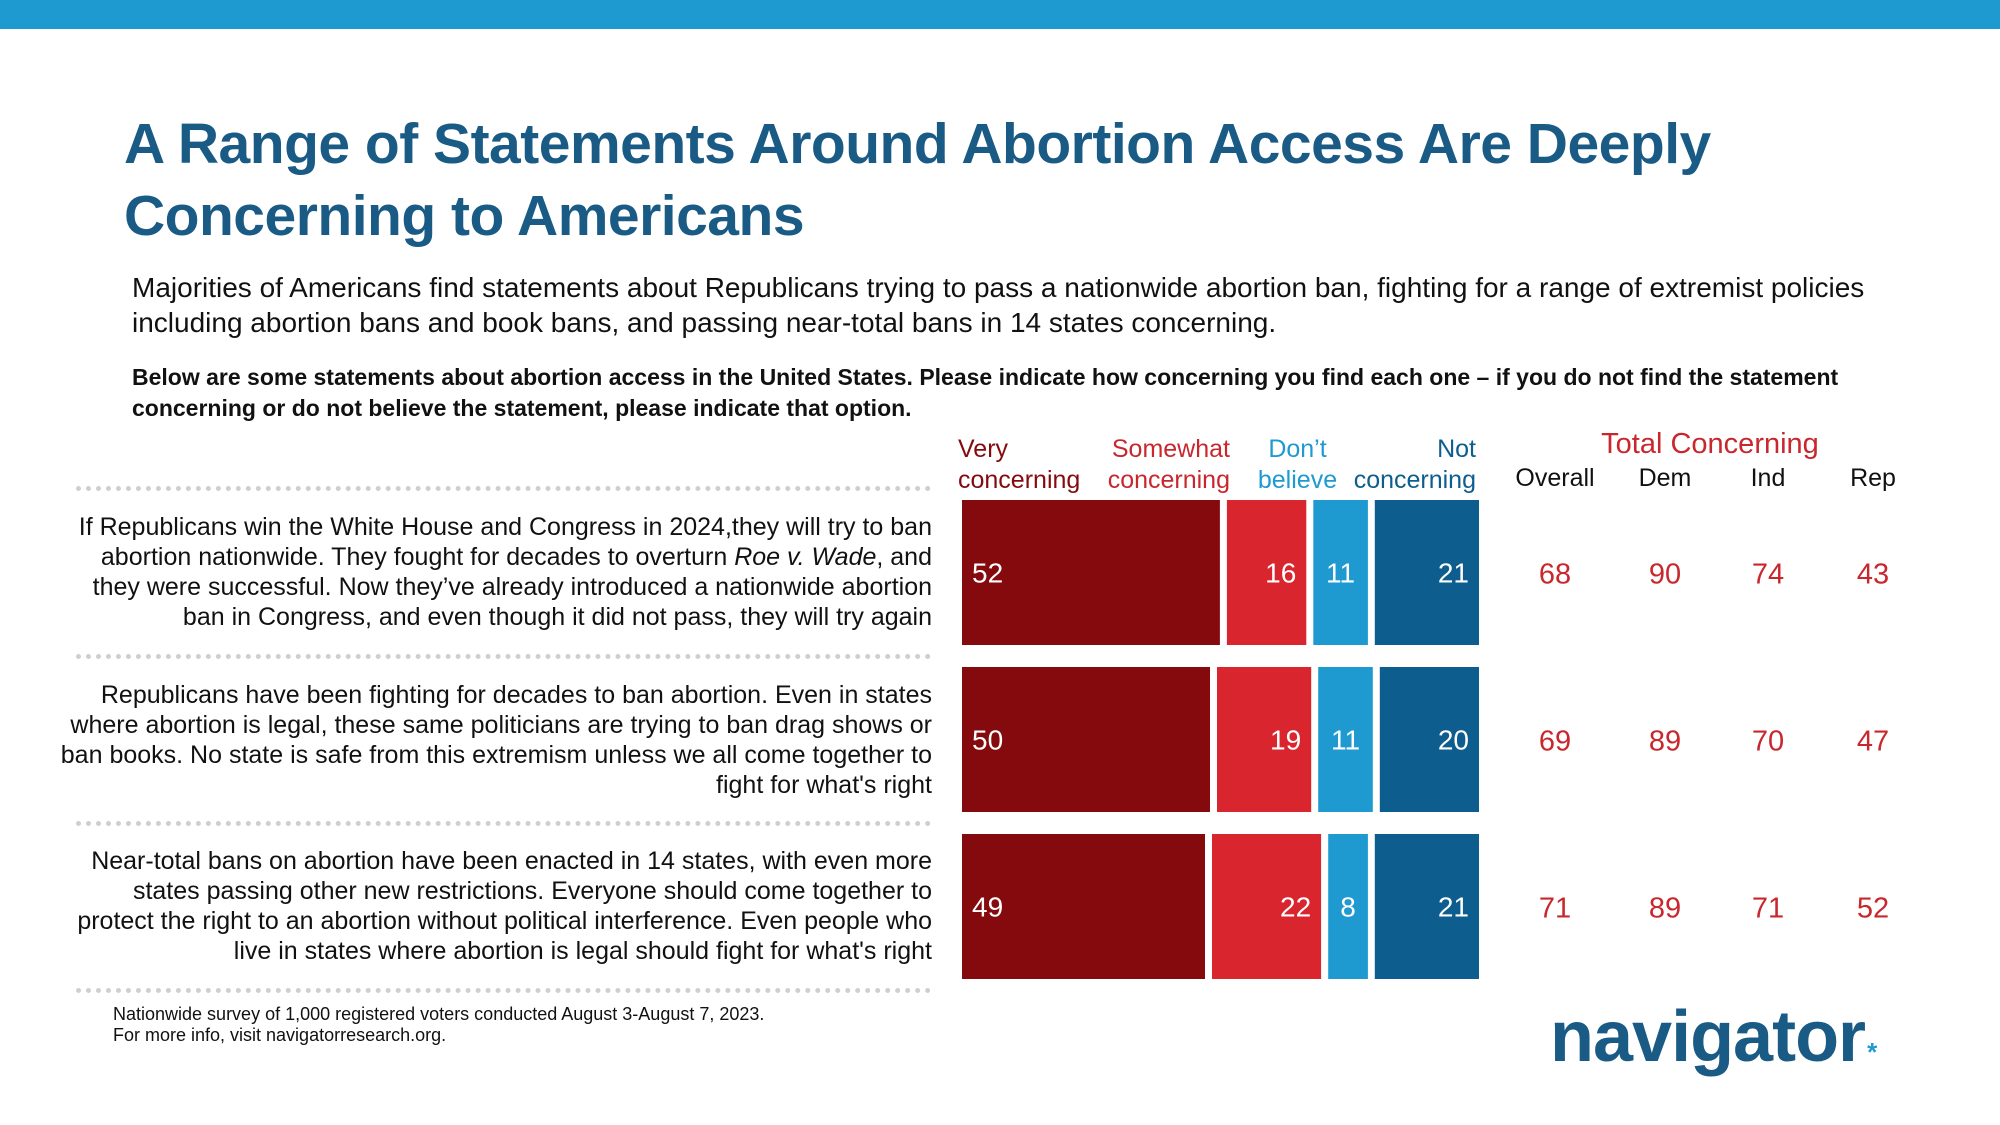 This screenshot has height=1125, width=2000. Describe the element at coordinates (987, 573) in the screenshot. I see `label-very-concerning-row-1: 52` at that location.